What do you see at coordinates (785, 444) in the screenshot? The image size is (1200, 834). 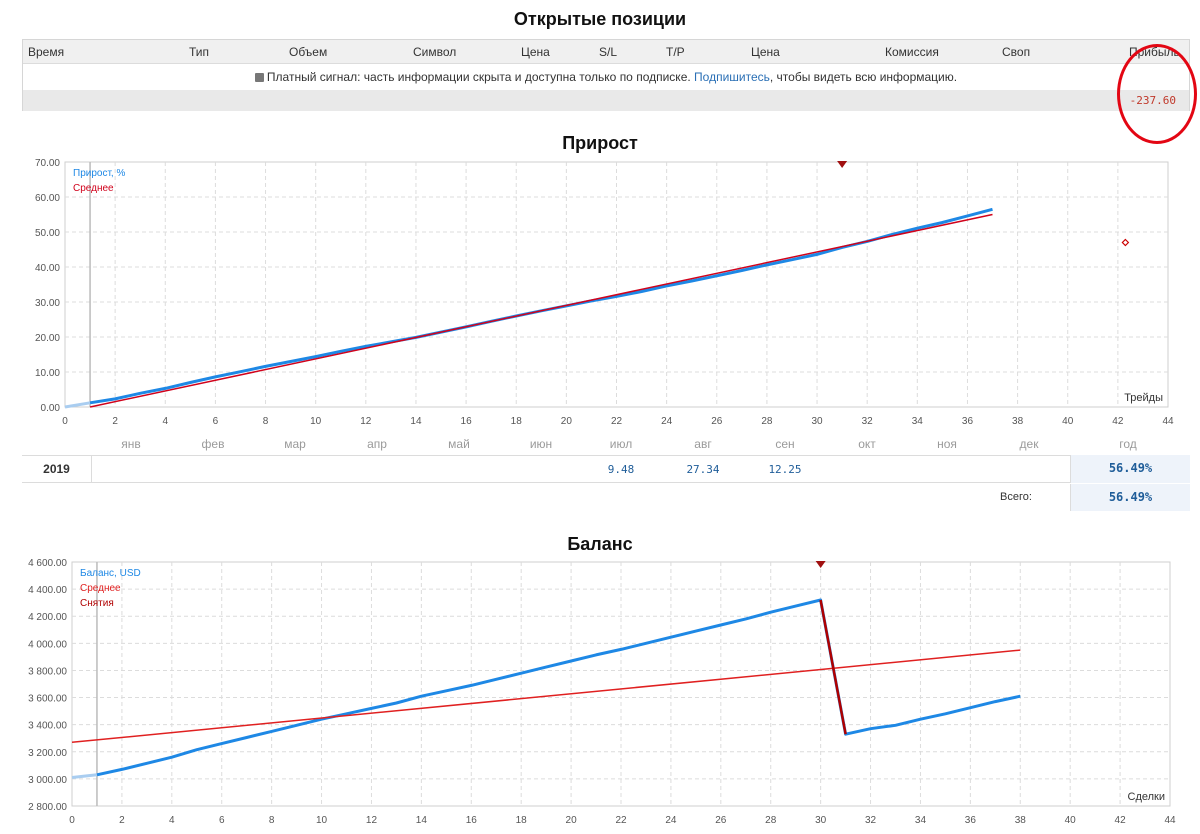 I see `month-sep: сен` at bounding box center [785, 444].